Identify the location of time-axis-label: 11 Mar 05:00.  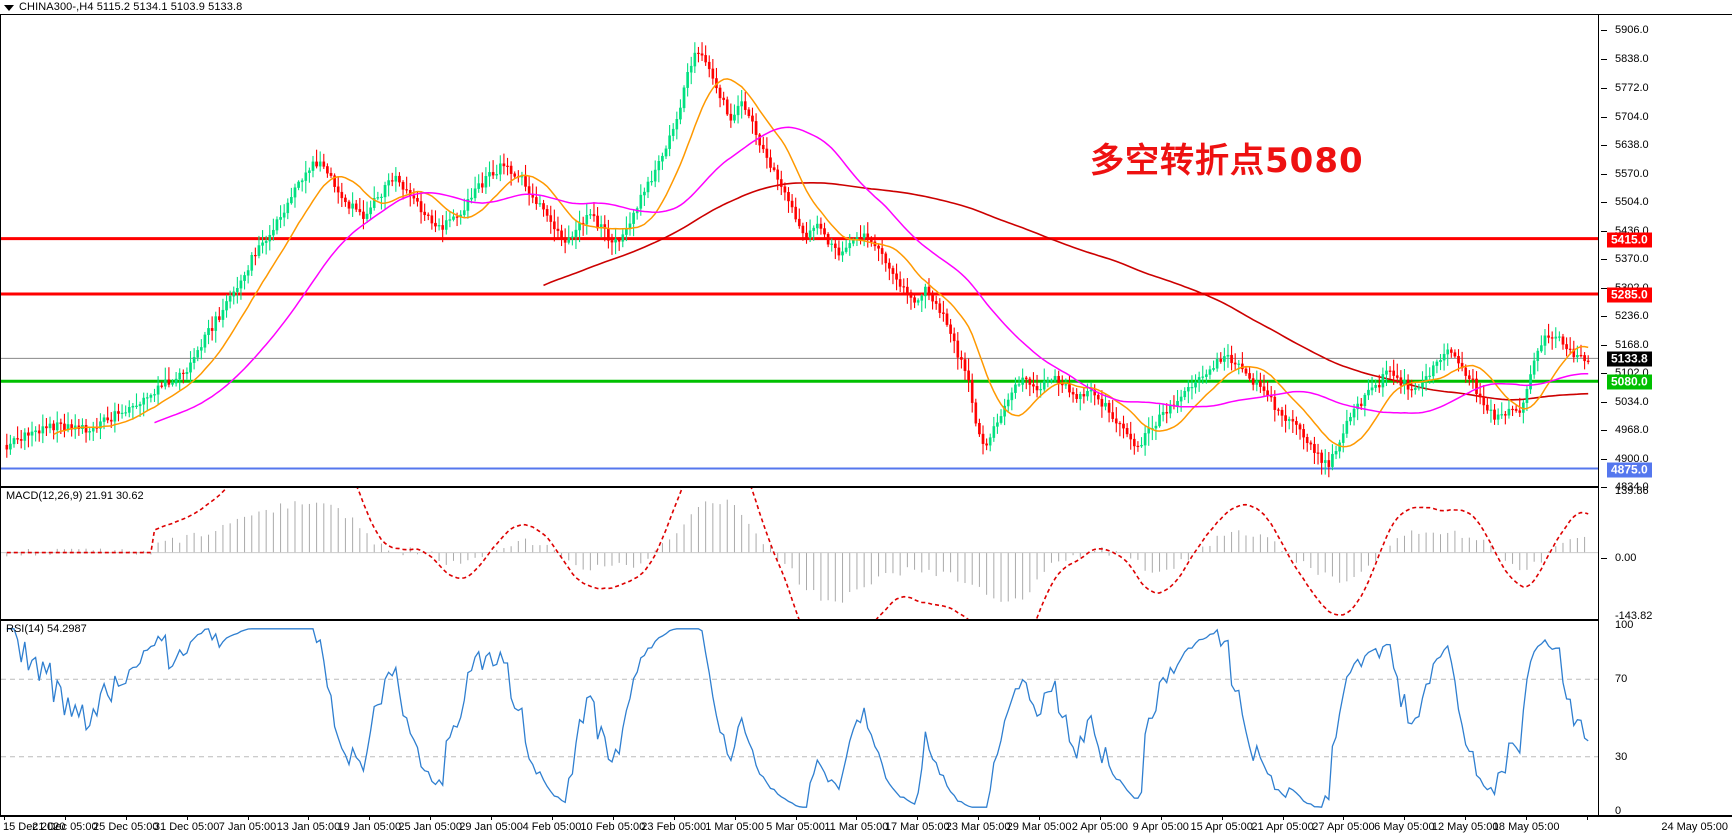
(856, 827).